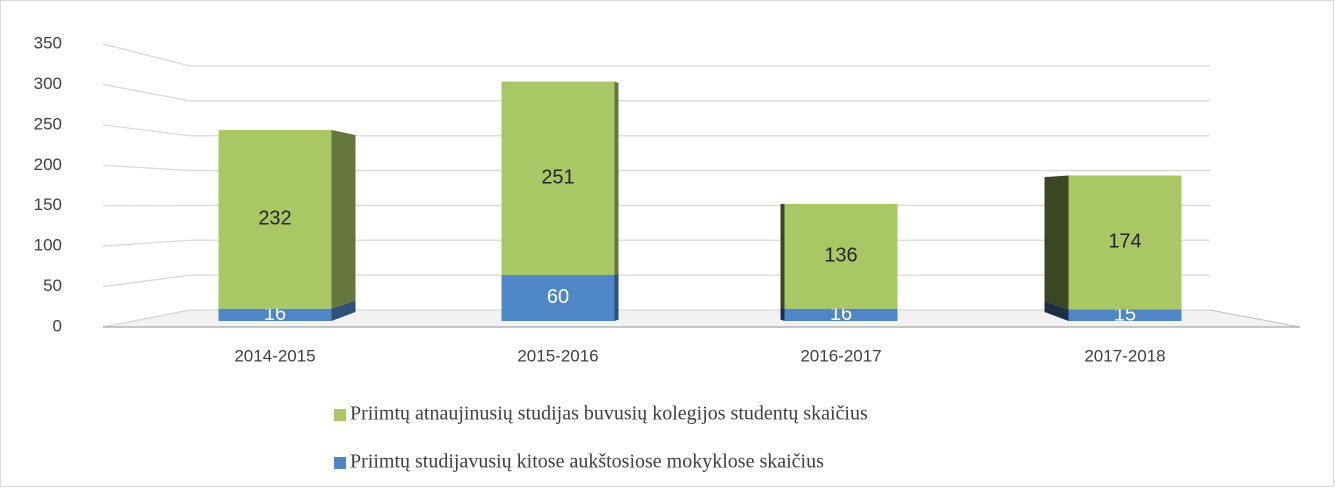  Describe the element at coordinates (48, 83) in the screenshot. I see `y-tick-label: 300` at that location.